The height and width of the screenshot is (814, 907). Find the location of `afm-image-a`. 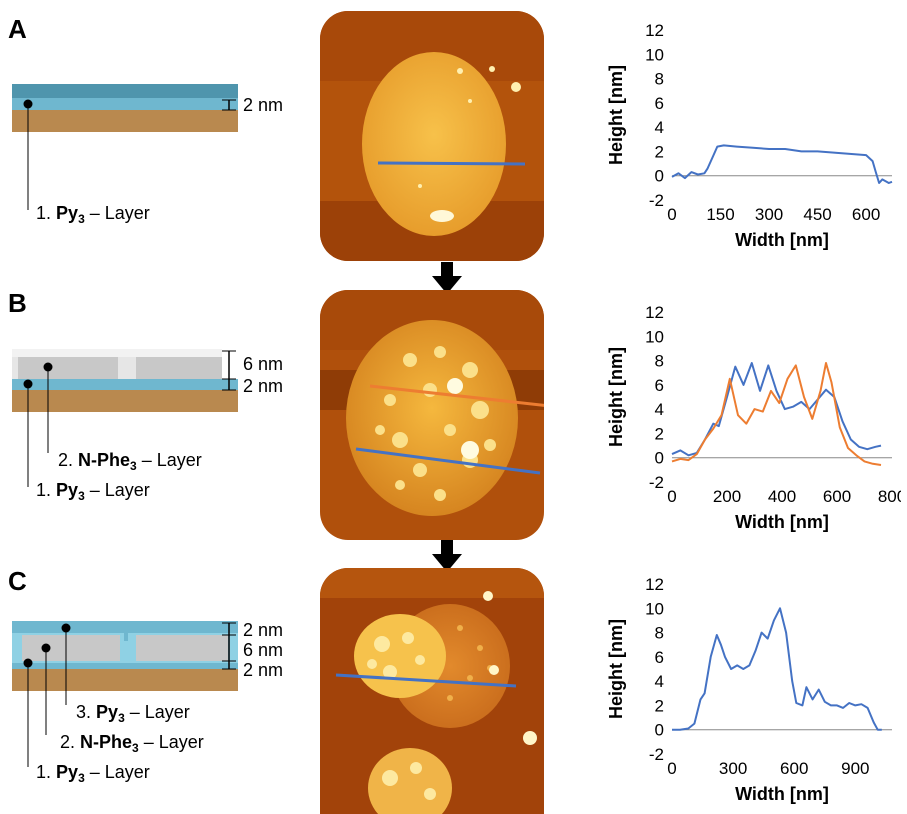

afm-image-a is located at coordinates (432, 136).